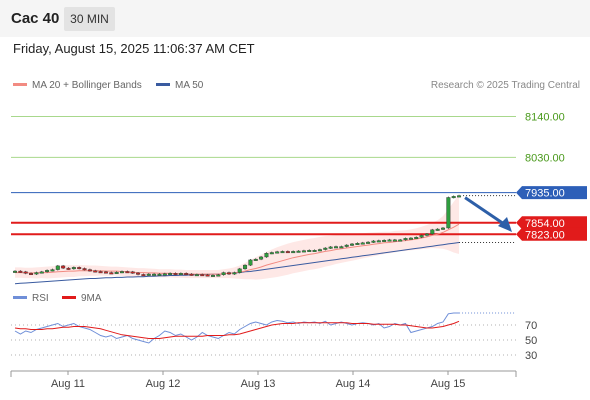 This screenshot has height=400, width=590. Describe the element at coordinates (258, 384) in the screenshot. I see `x-tick-label: Aug 13` at that location.